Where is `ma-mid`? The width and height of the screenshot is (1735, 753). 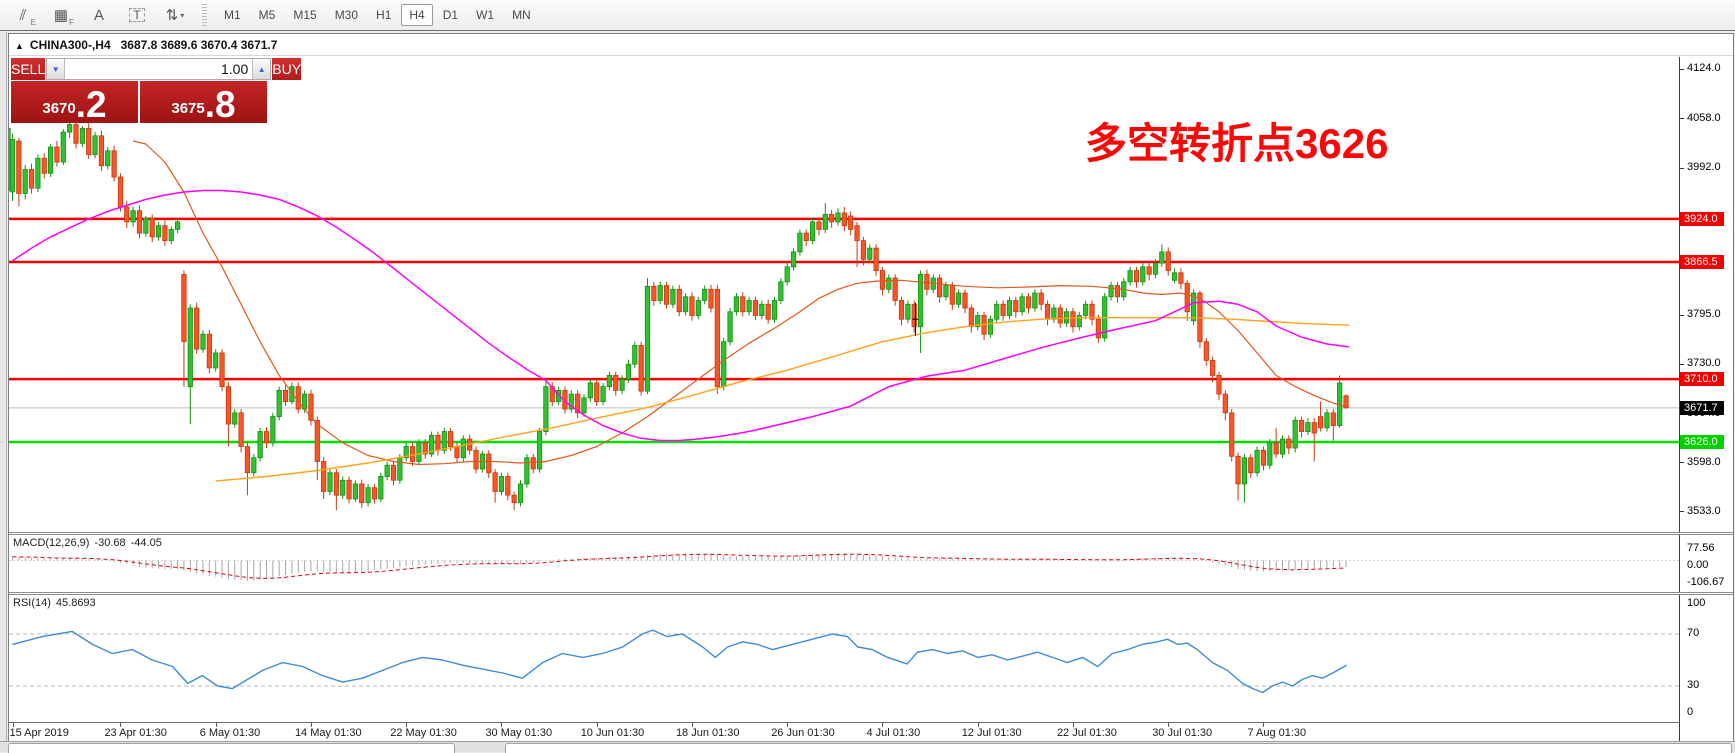
ma-mid is located at coordinates (782, 399).